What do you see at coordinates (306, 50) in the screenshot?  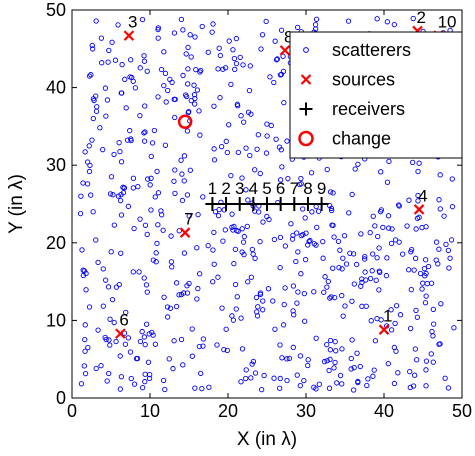 I see `legend-scatterer-icon` at bounding box center [306, 50].